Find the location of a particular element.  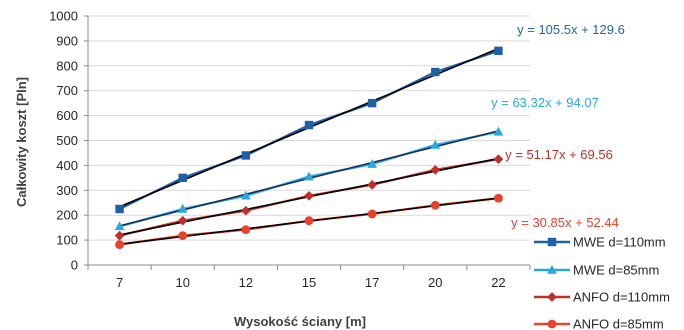

legend-entry-3: ANFO d=110mm is located at coordinates (602, 297).